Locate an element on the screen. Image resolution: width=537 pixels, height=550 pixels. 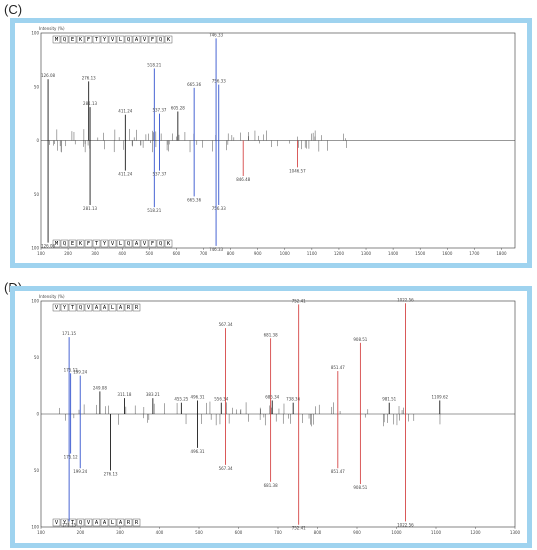
x-tick-label: 1300 is located at coordinates (366, 253).